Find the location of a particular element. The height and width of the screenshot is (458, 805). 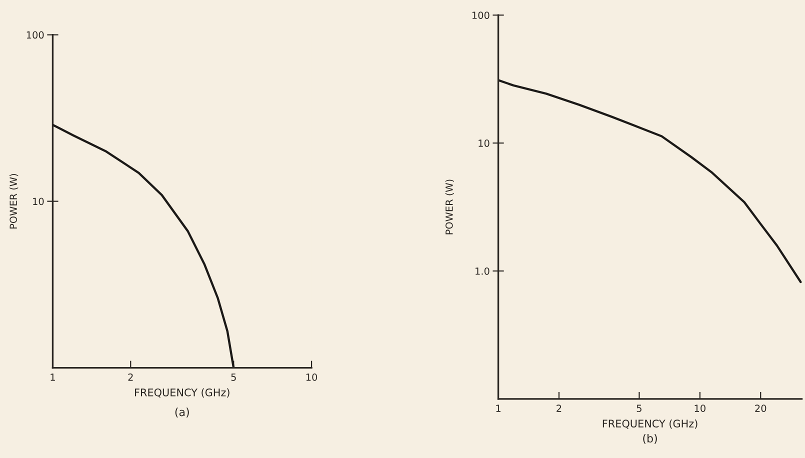

y-tick-label: 10 is located at coordinates (484, 143).